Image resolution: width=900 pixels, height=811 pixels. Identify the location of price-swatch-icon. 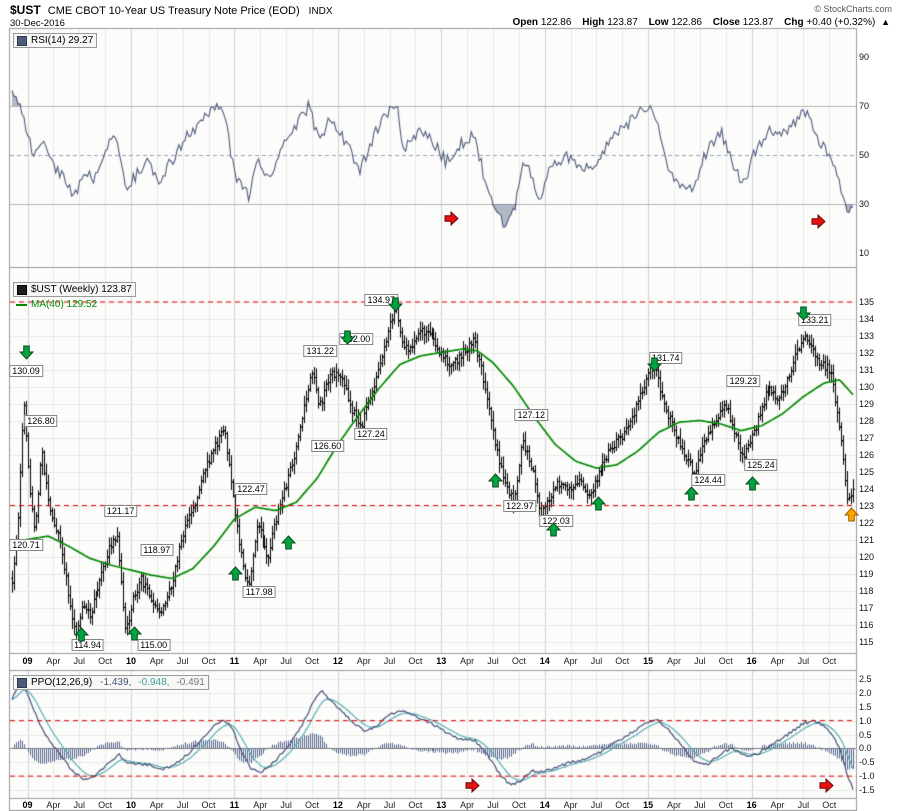
(22, 289).